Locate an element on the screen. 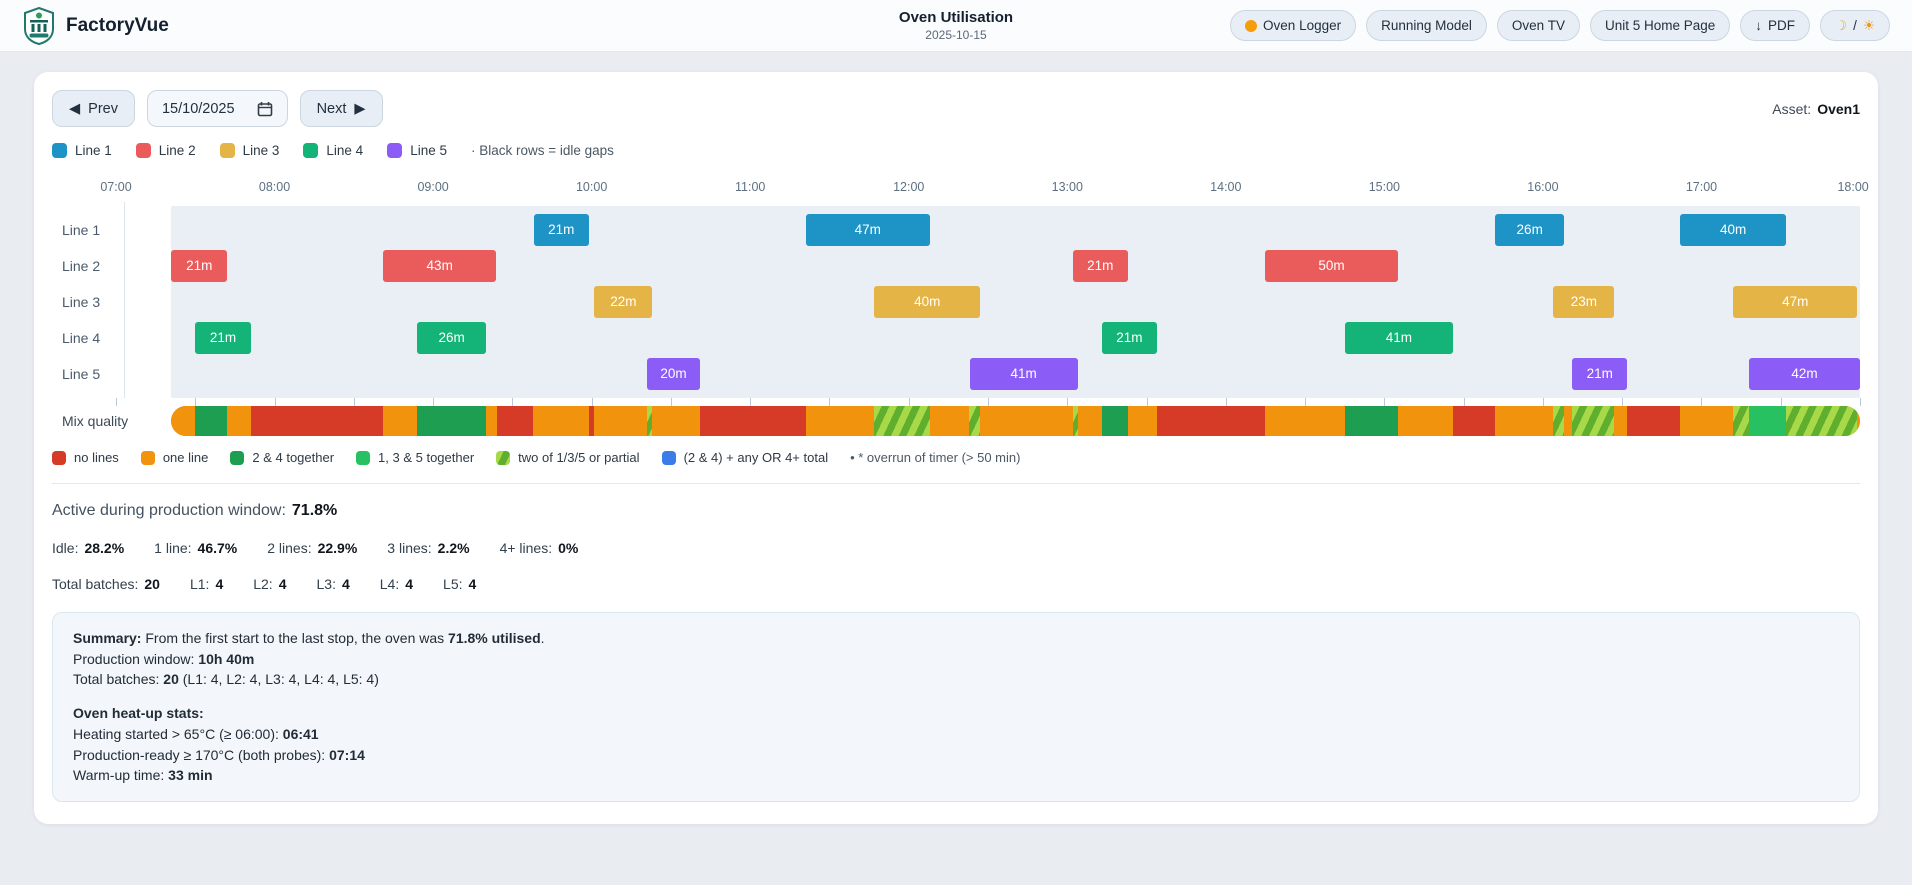 The width and height of the screenshot is (1912, 885). line-legend-items: Line 1 Line 2 Line 3 Line 4 Line 5 is located at coordinates (249, 150).